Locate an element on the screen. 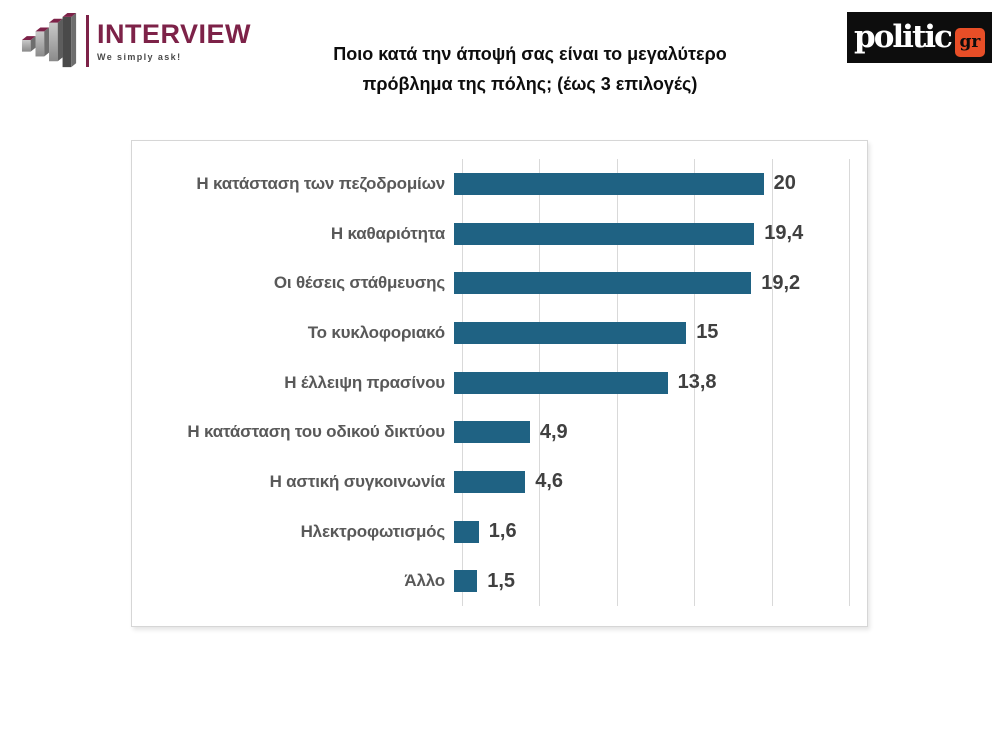 The height and width of the screenshot is (748, 1000). chart-row: Η έλλειψη πρασίνου 13,8 is located at coordinates (499, 383).